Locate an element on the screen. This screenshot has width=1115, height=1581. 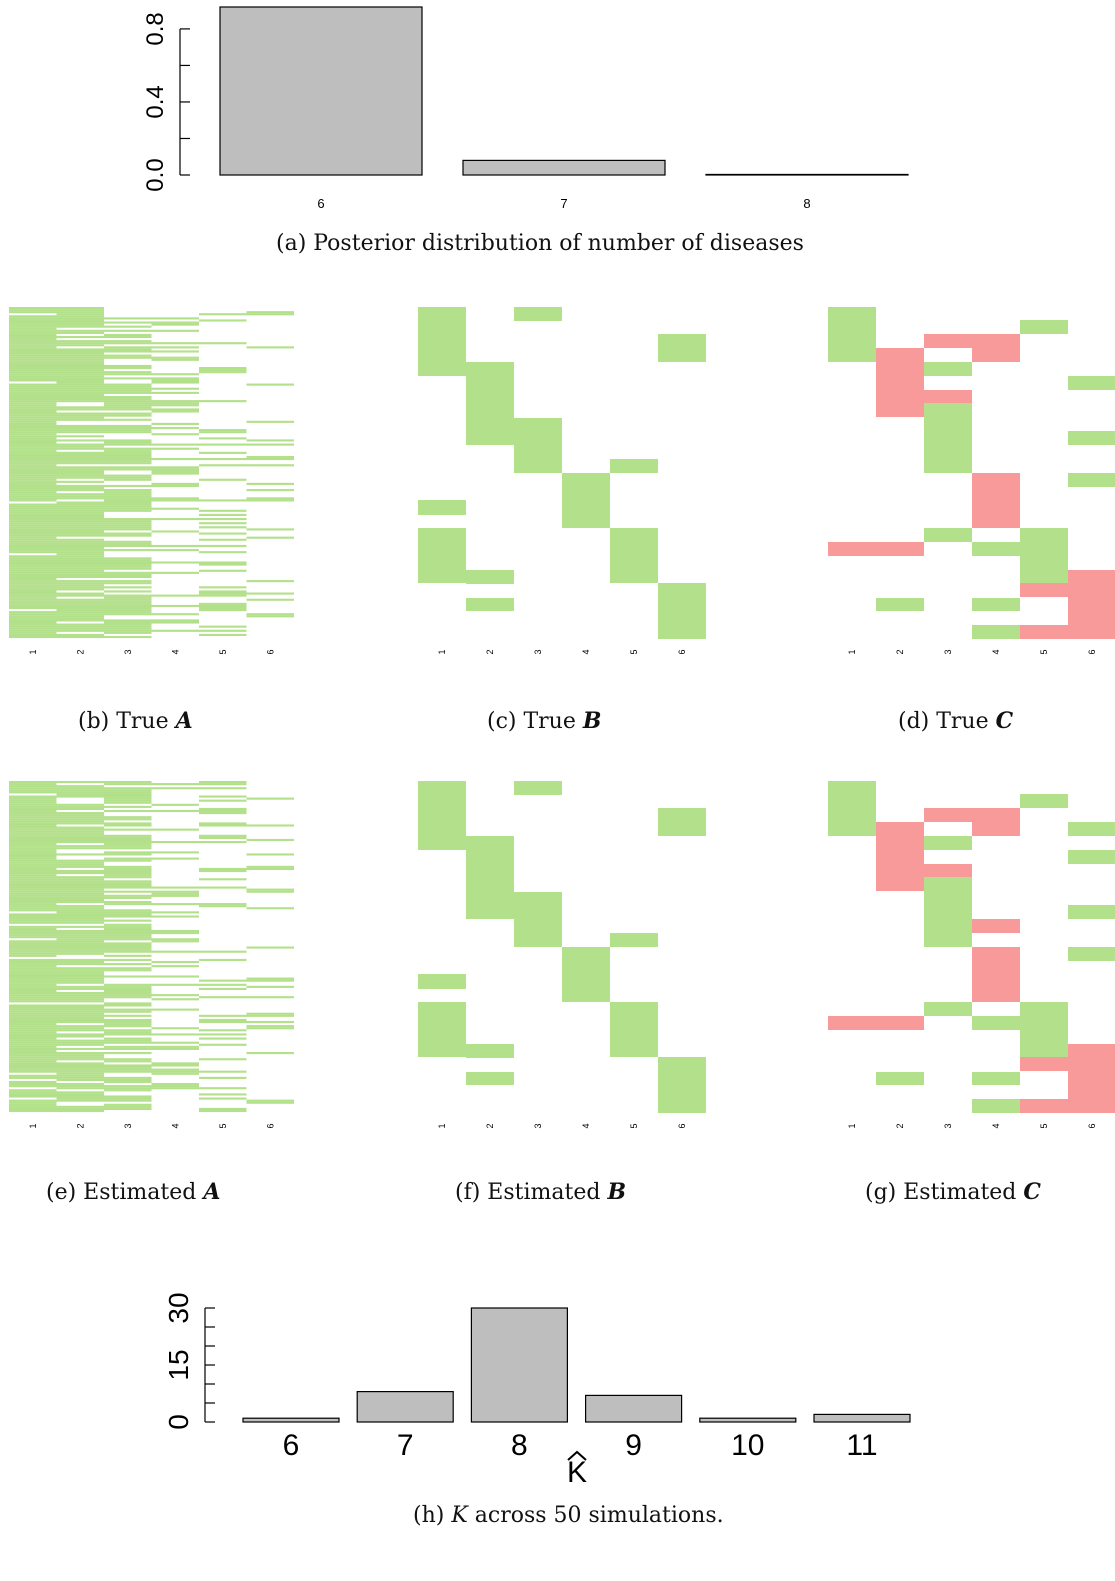
column-label-1: 1 is located at coordinates (852, 1125).